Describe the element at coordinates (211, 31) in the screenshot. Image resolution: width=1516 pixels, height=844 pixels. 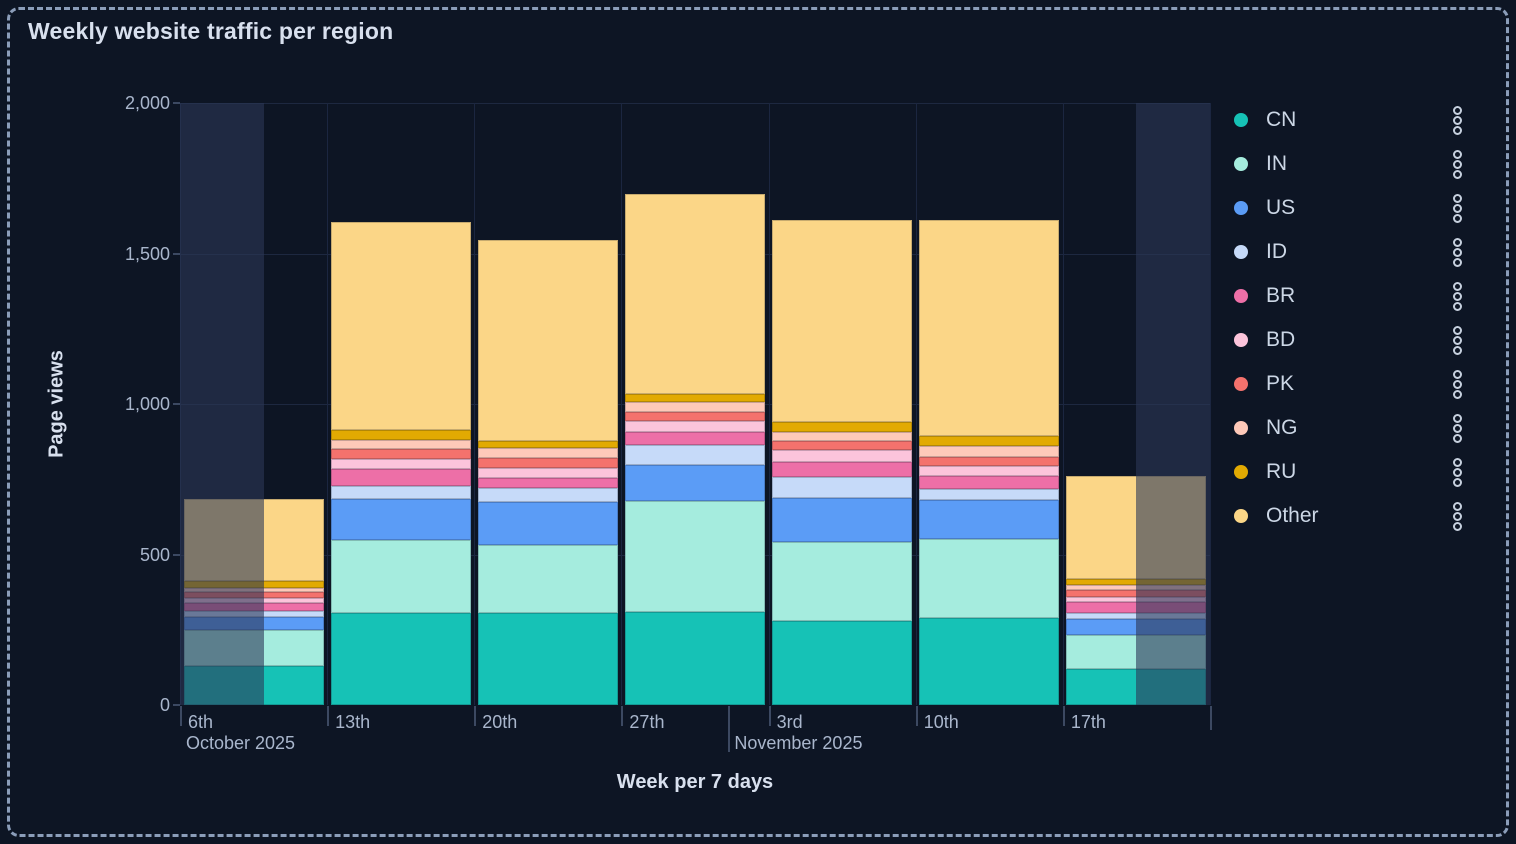
I see `panel-title: Weekly website traffic per region` at that location.